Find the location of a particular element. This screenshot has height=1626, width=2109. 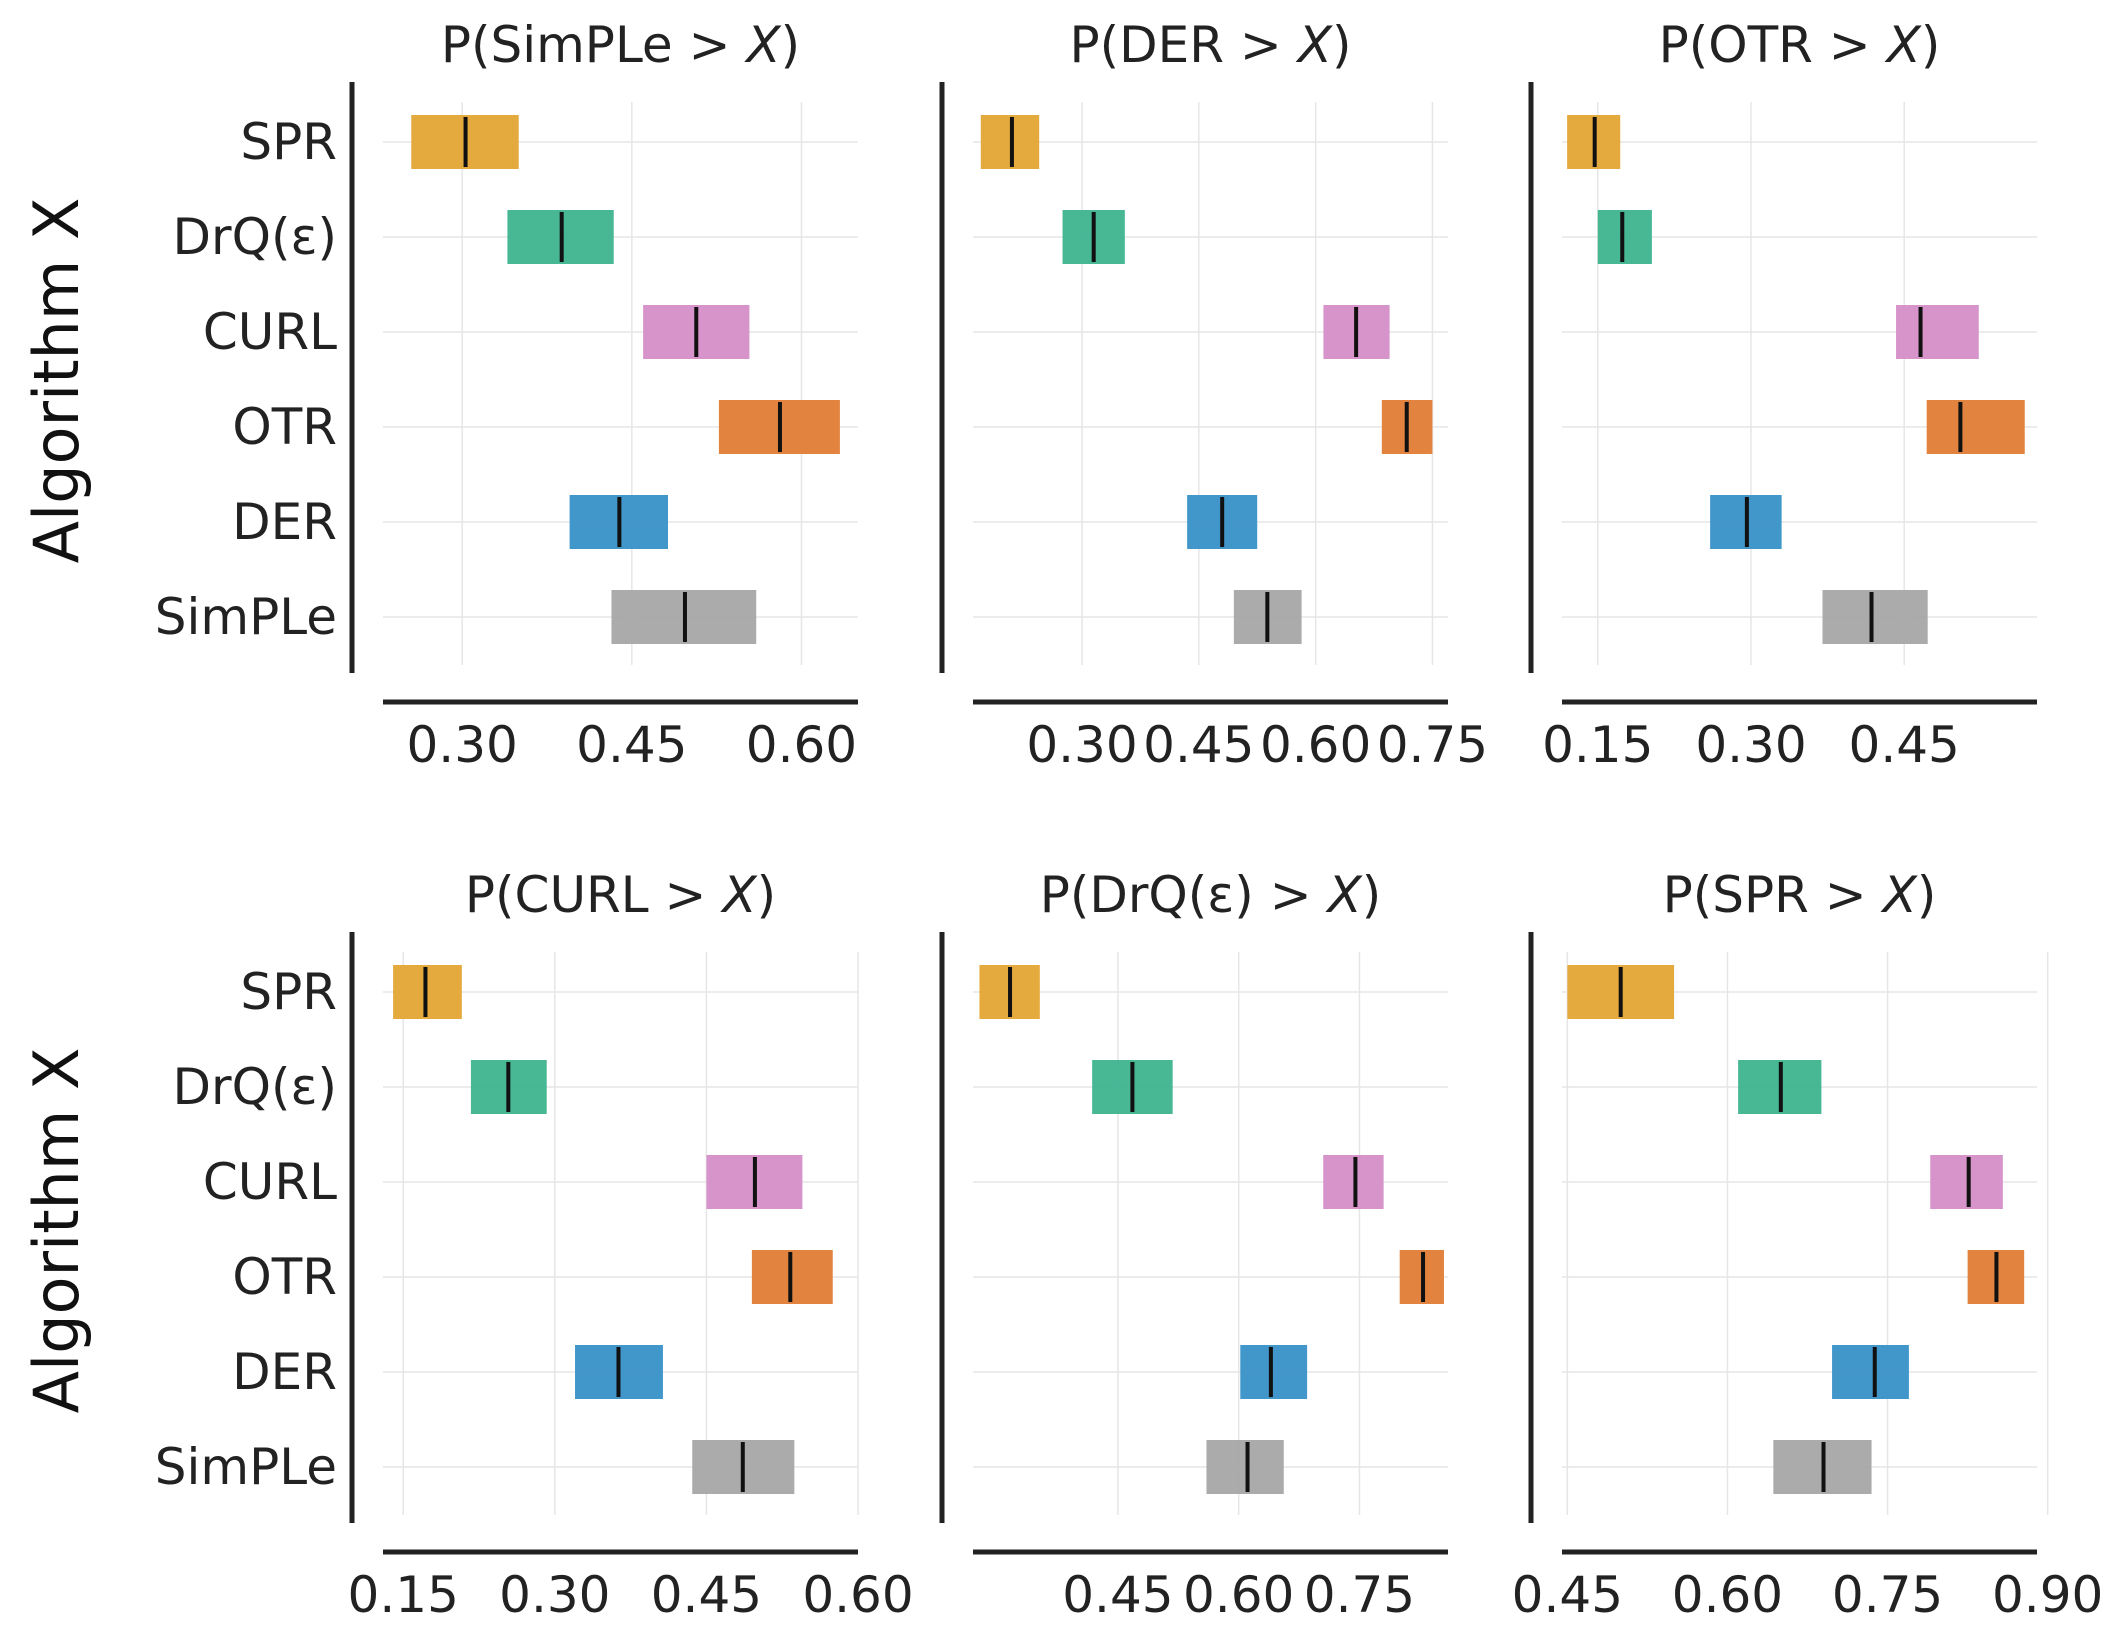

title-prefix: P(DER > is located at coordinates (1184, 45).